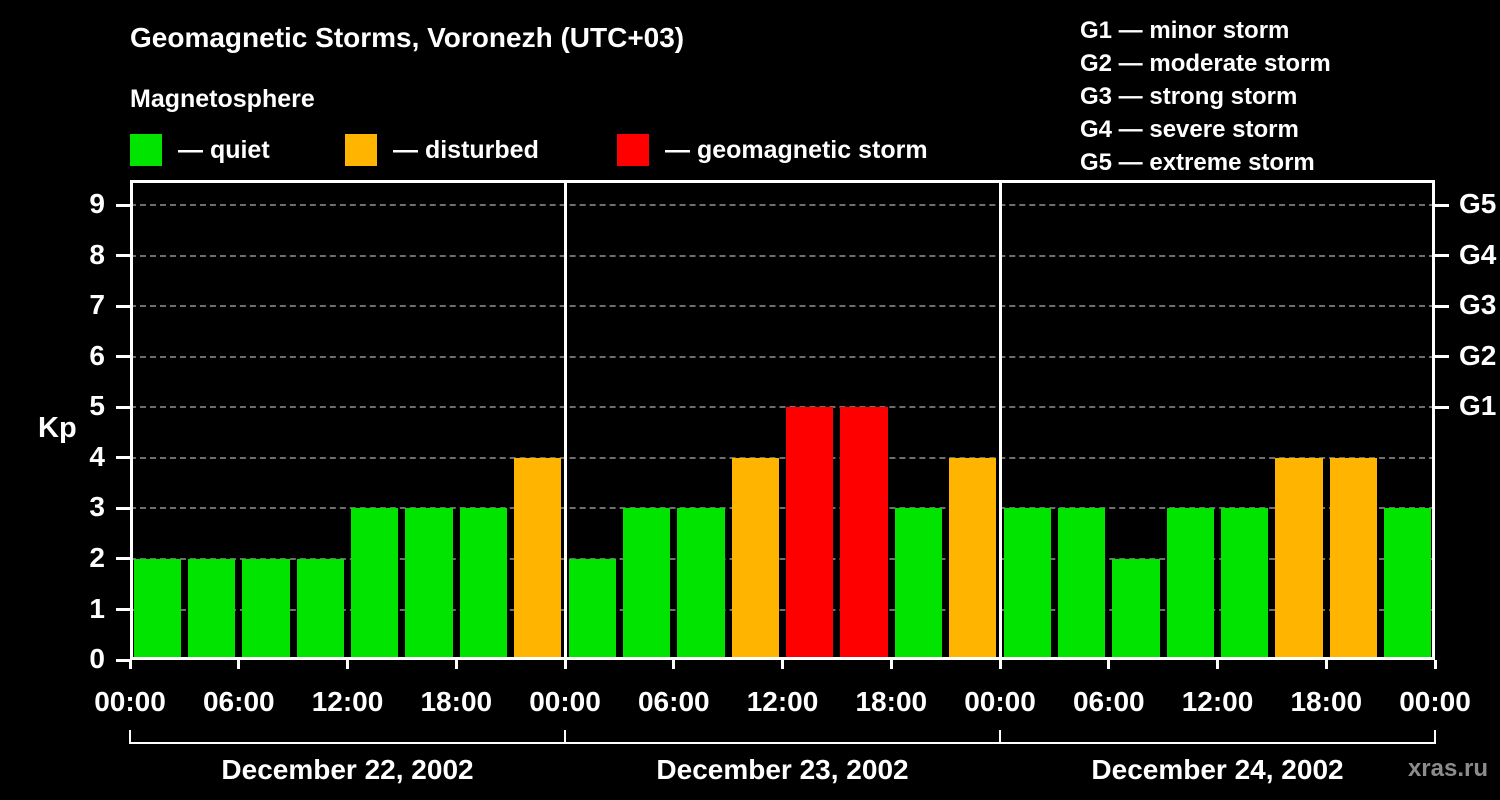 This screenshot has width=1500, height=800. Describe the element at coordinates (97, 254) in the screenshot. I see `y-tick-label: 8` at that location.